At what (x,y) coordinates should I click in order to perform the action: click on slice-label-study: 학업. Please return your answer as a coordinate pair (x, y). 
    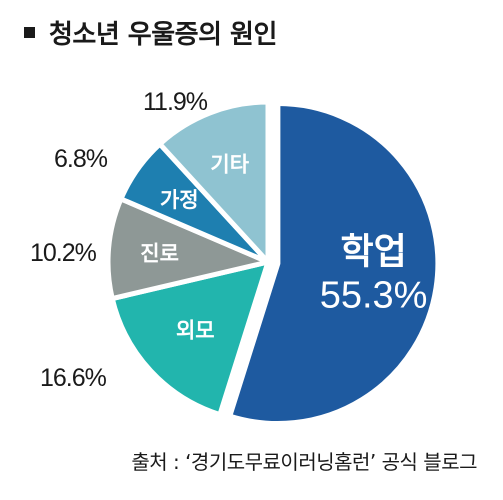
    Looking at the image, I should click on (373, 252).